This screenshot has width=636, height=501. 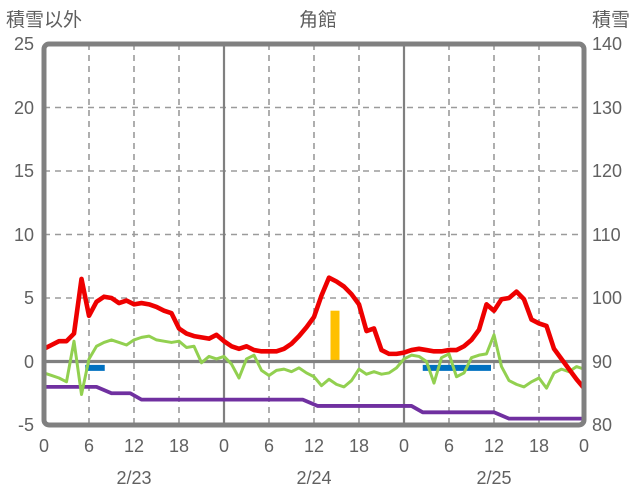 I want to click on y-axis-left-tick-label: 20, so click(x=23, y=107).